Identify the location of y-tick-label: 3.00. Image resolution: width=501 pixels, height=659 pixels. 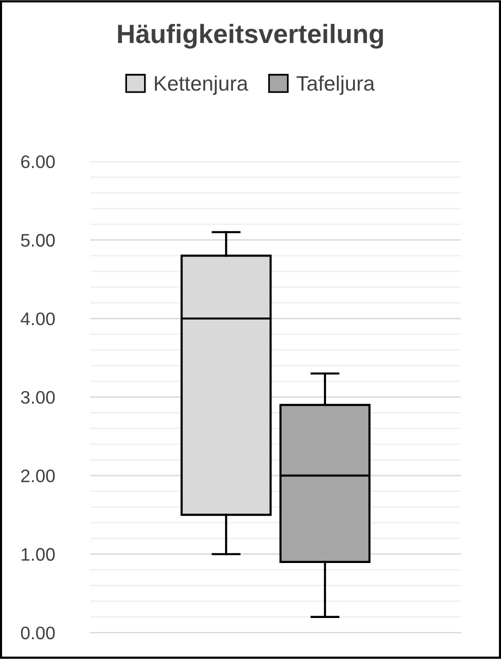
(38, 397).